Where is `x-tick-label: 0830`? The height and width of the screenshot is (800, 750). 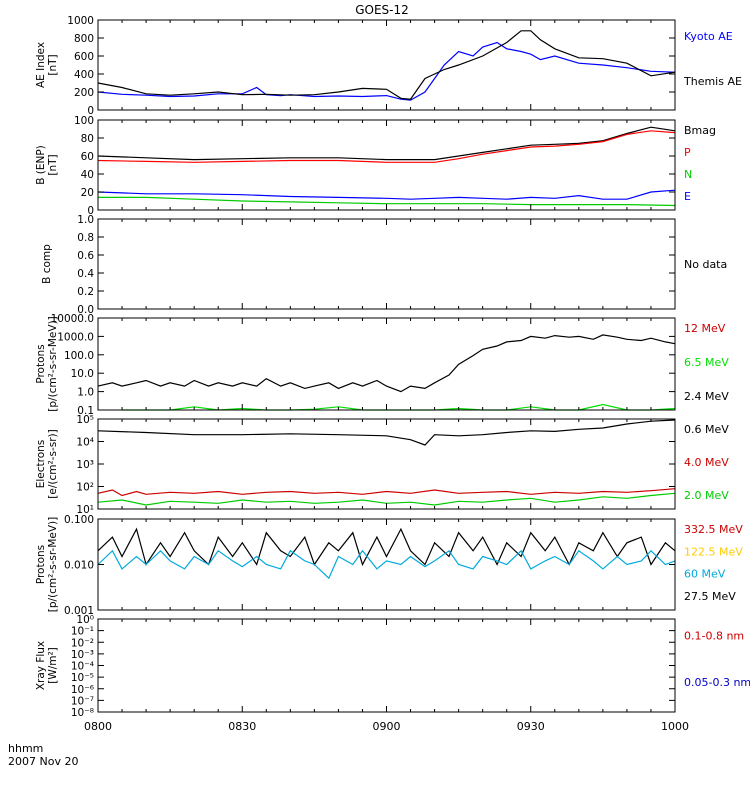
x-tick-label: 0830 is located at coordinates (242, 726).